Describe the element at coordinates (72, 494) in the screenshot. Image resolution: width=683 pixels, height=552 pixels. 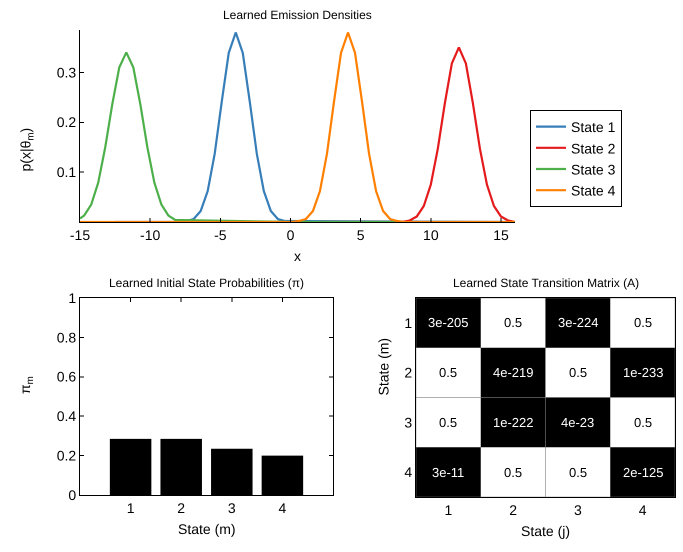
I see `y-tick-label: 0` at that location.